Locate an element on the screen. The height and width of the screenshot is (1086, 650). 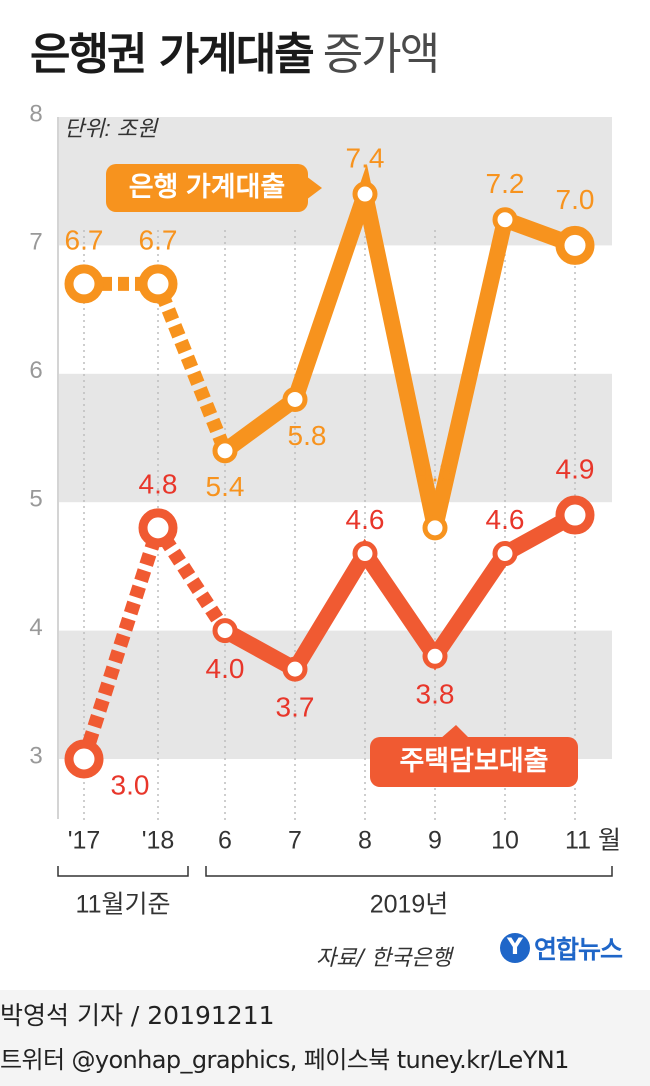
mortgage-legend-text: 주택담보대출 is located at coordinates (473, 761).